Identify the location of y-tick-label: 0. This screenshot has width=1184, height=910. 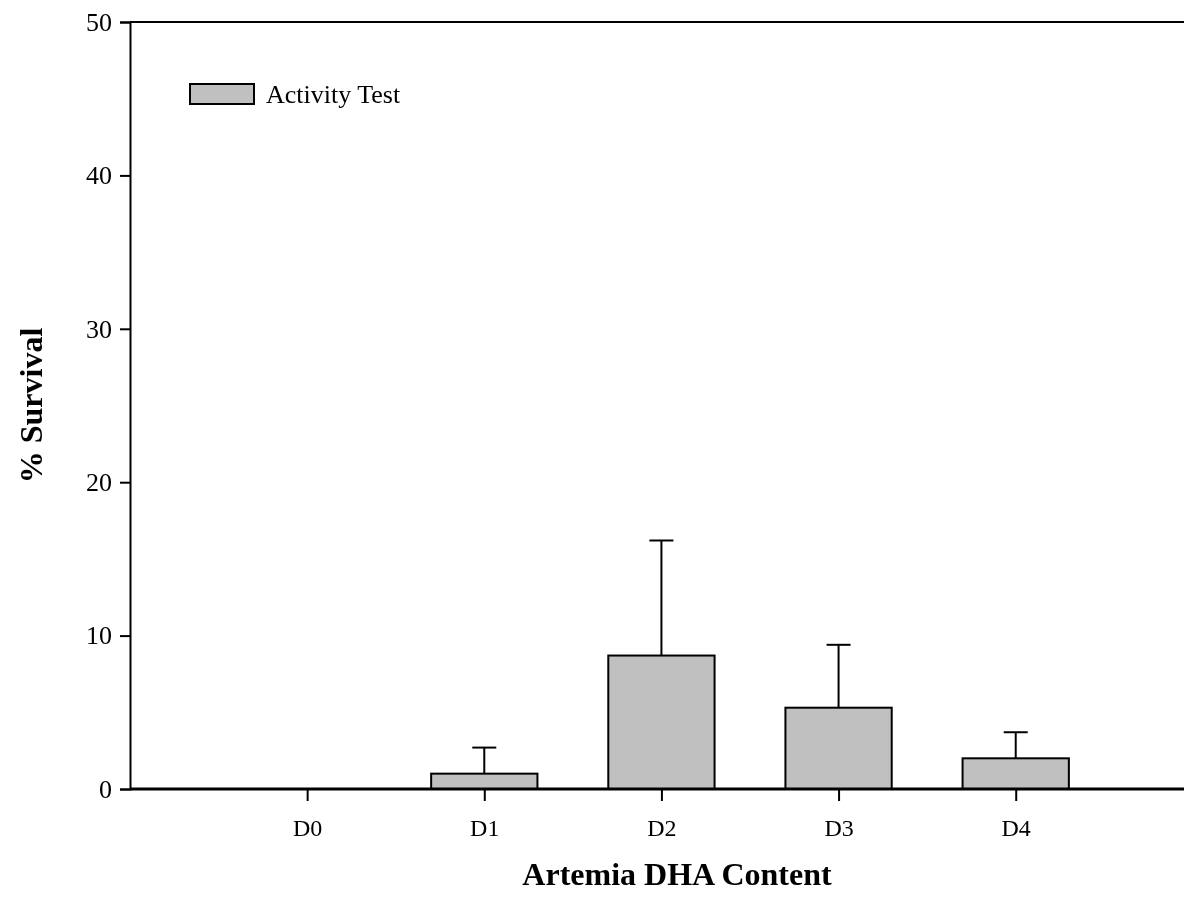
(105, 789).